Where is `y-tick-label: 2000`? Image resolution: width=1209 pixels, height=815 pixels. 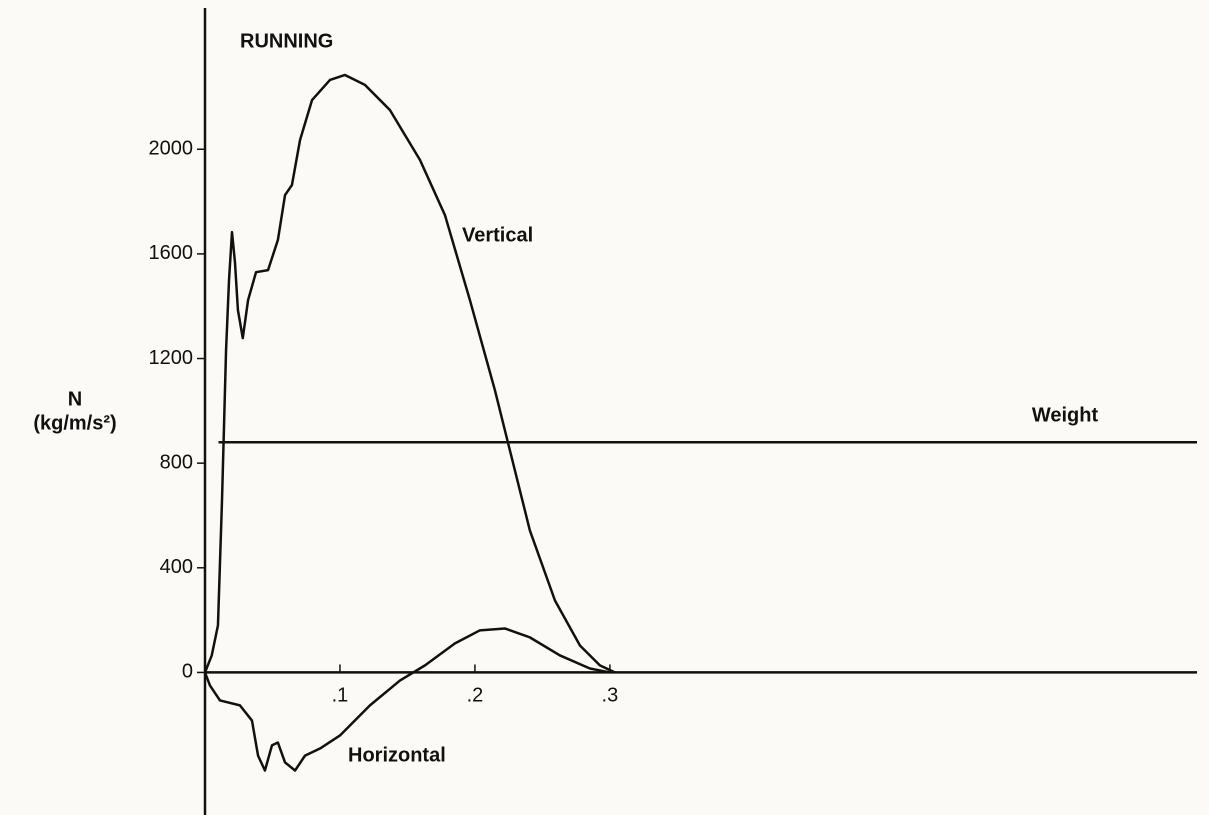 y-tick-label: 2000 is located at coordinates (171, 149).